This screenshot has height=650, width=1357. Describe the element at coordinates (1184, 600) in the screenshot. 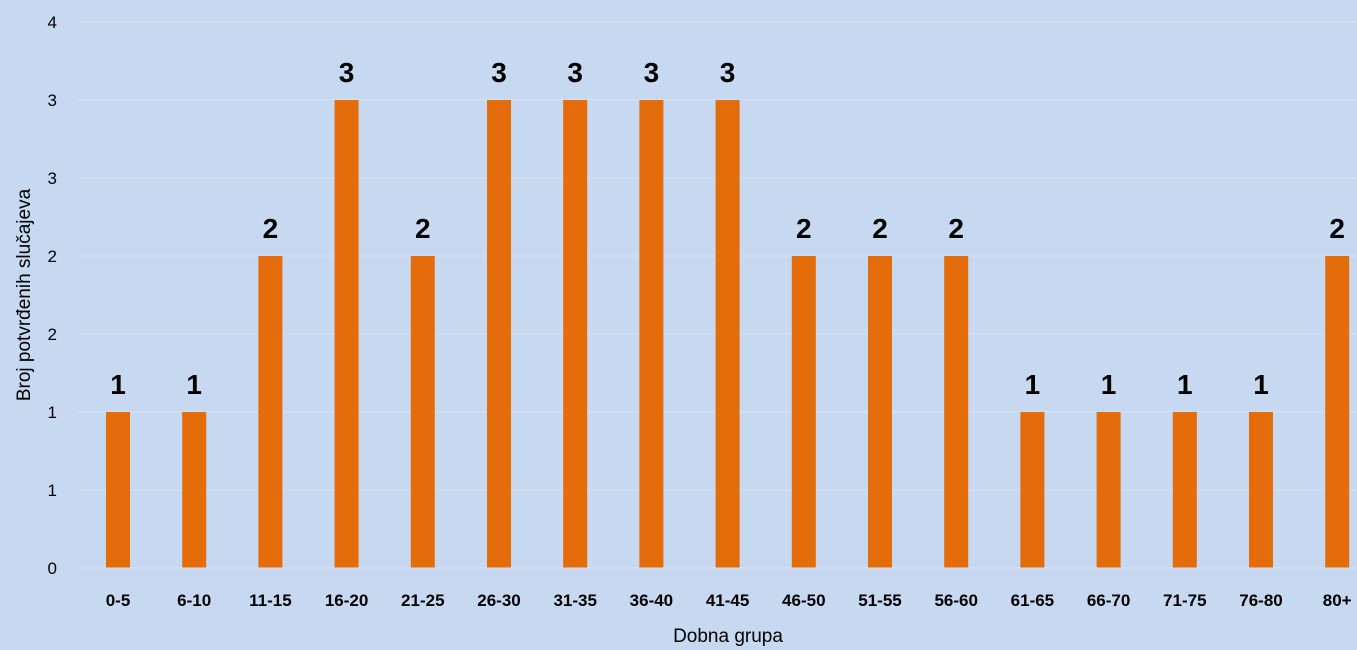

I see `x-tick-label: 71-75` at that location.